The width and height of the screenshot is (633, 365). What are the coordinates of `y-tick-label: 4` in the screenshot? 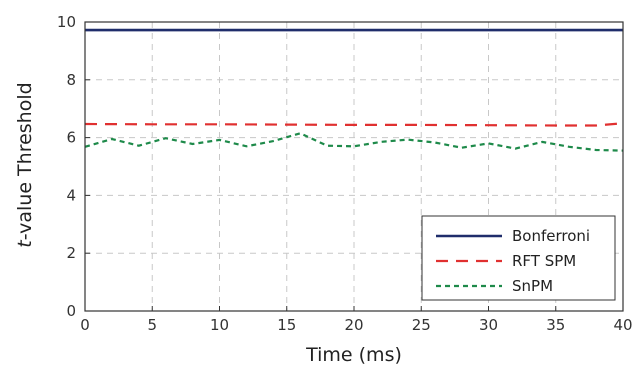 It's located at (71, 195).